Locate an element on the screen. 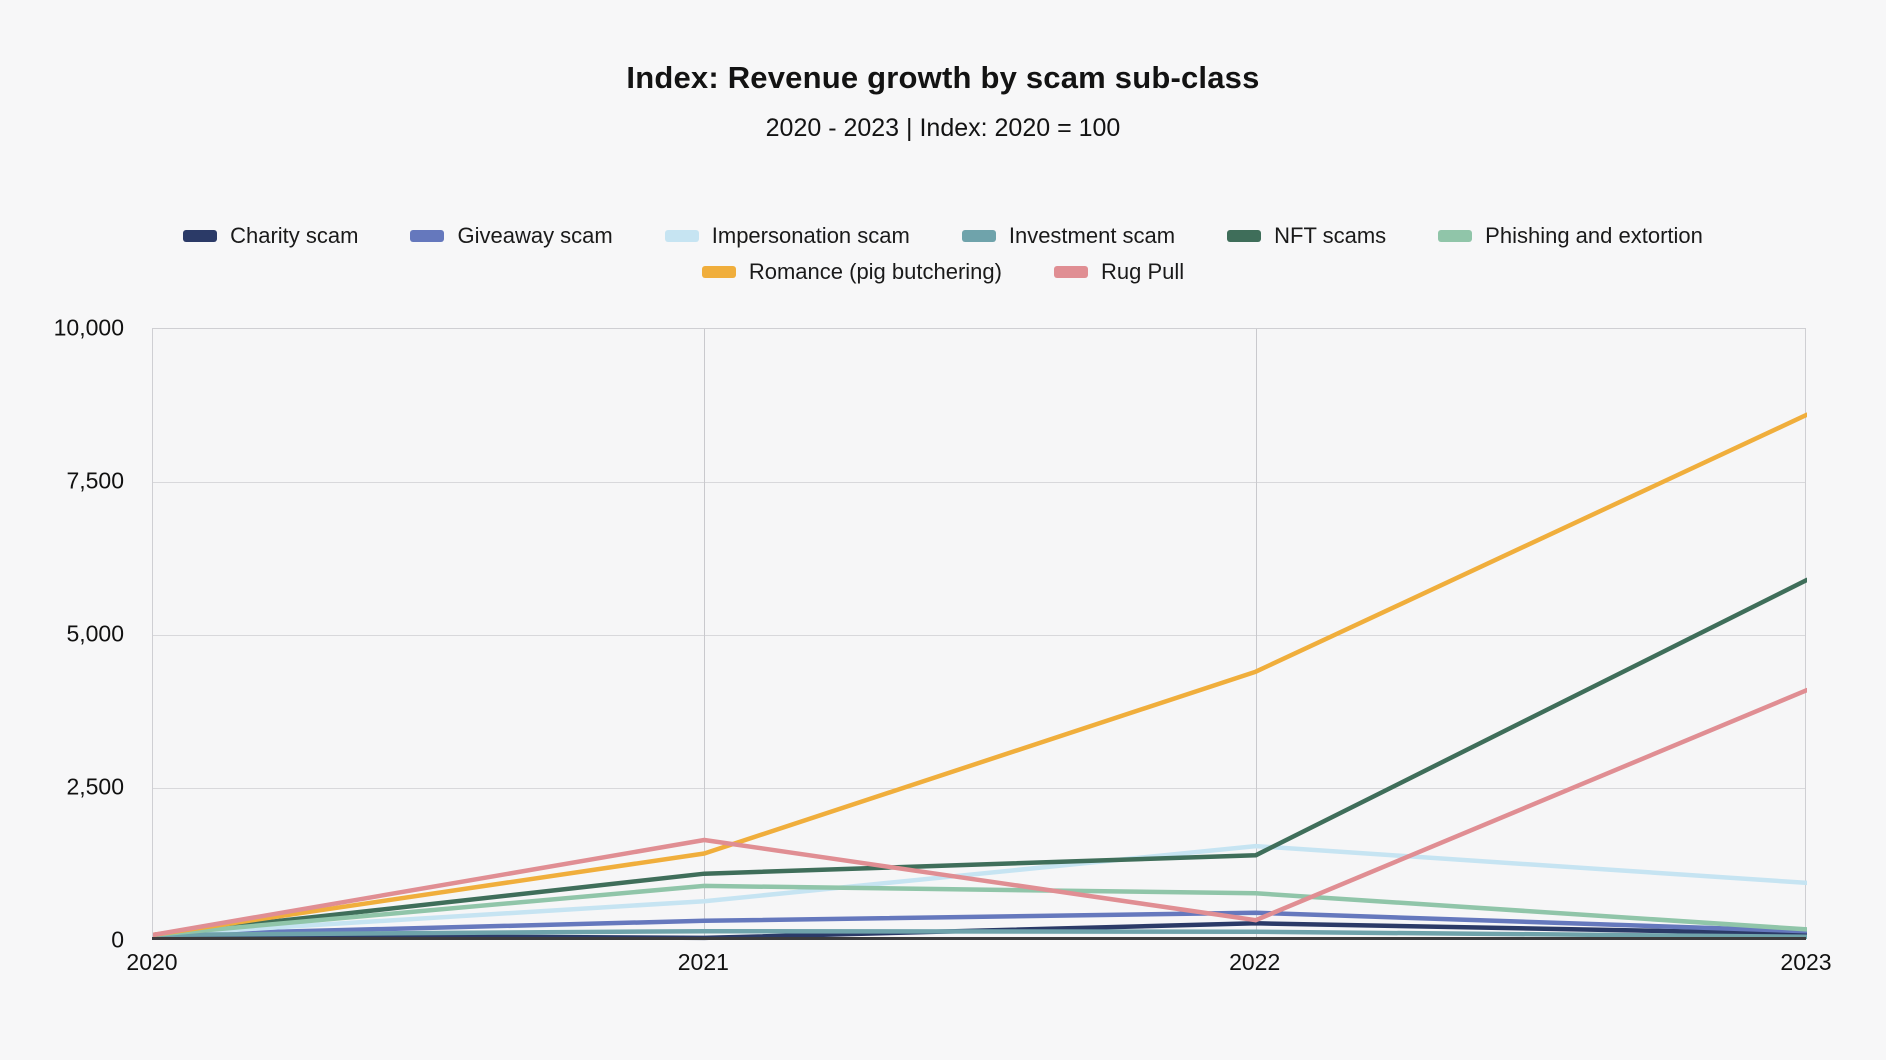 This screenshot has height=1060, width=1886. legend-item-phishing-and-extortion: Phishing and extortion is located at coordinates (1570, 236).